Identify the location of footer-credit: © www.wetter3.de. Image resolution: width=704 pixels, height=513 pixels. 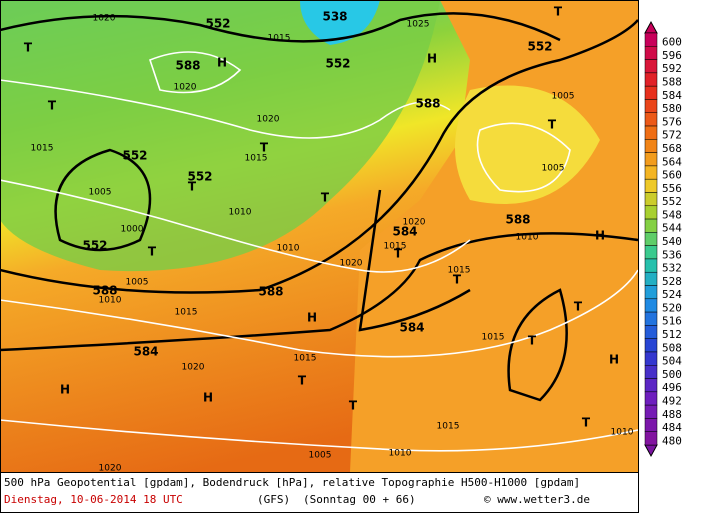
(537, 499).